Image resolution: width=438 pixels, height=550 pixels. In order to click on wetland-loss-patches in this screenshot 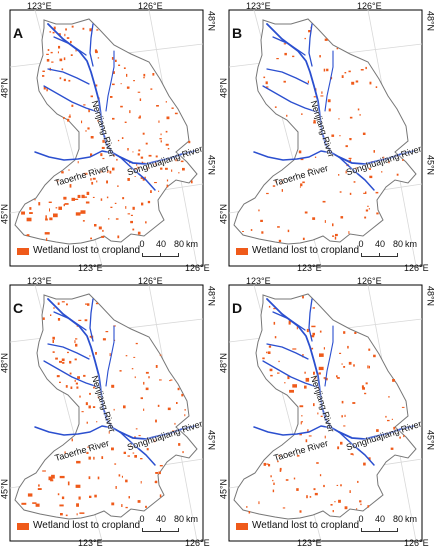, I will do `click(323, 134)`.